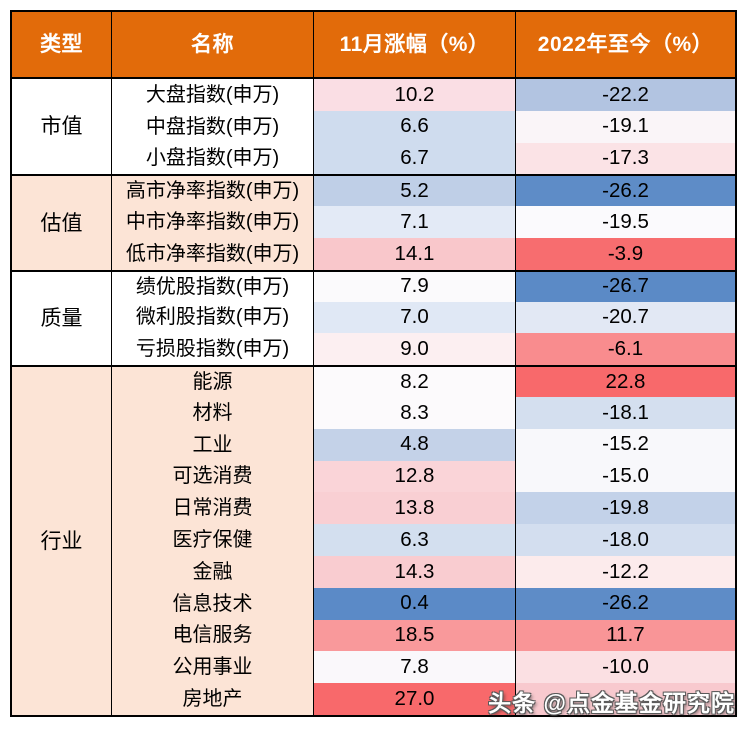  I want to click on header-cell-type: 类型, so click(62, 45).